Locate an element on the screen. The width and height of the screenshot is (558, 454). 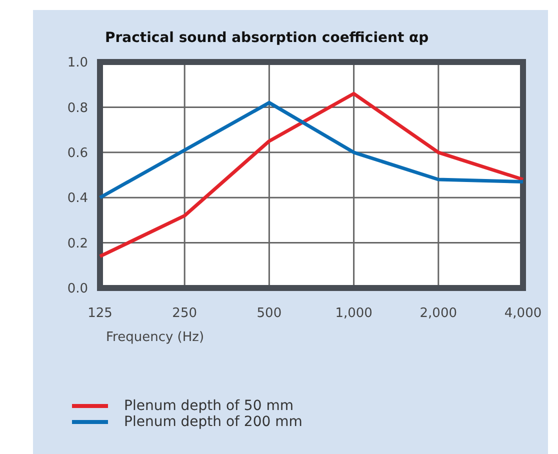
y-tick-label: 0.8 is located at coordinates (77, 108).